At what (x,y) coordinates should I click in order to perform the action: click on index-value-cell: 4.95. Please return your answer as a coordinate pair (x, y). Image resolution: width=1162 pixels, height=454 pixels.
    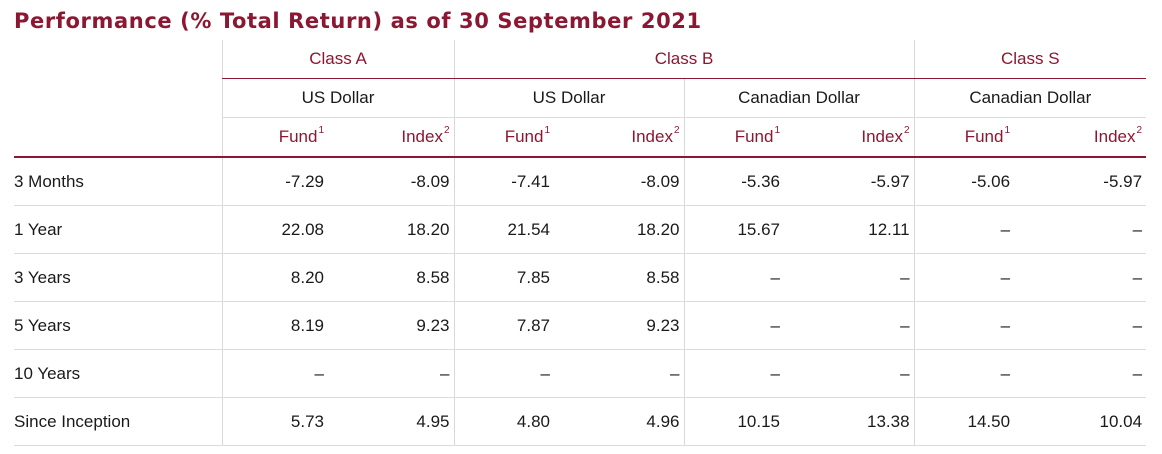
    Looking at the image, I should click on (396, 421).